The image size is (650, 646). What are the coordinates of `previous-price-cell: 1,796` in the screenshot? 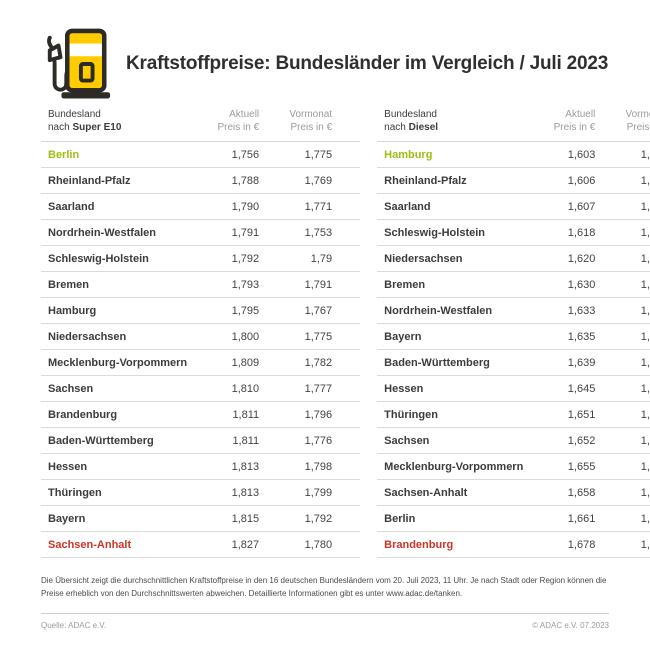 It's located at (318, 414).